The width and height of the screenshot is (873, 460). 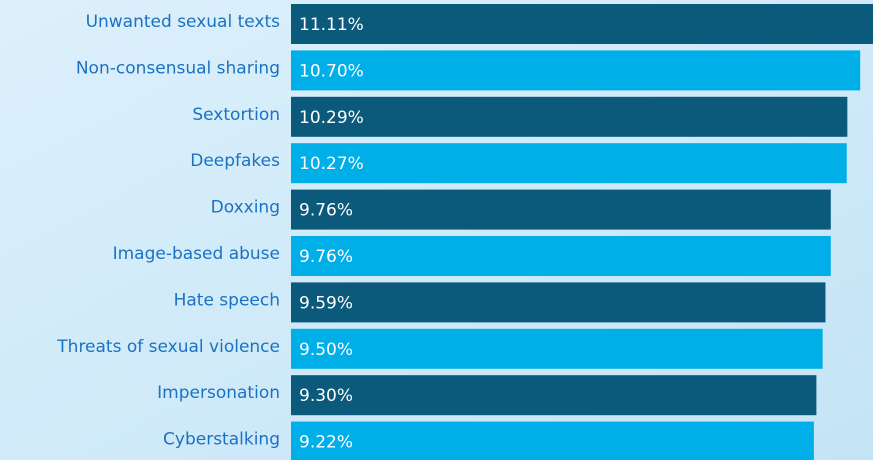 I want to click on value-label: 10.70%, so click(x=331, y=71).